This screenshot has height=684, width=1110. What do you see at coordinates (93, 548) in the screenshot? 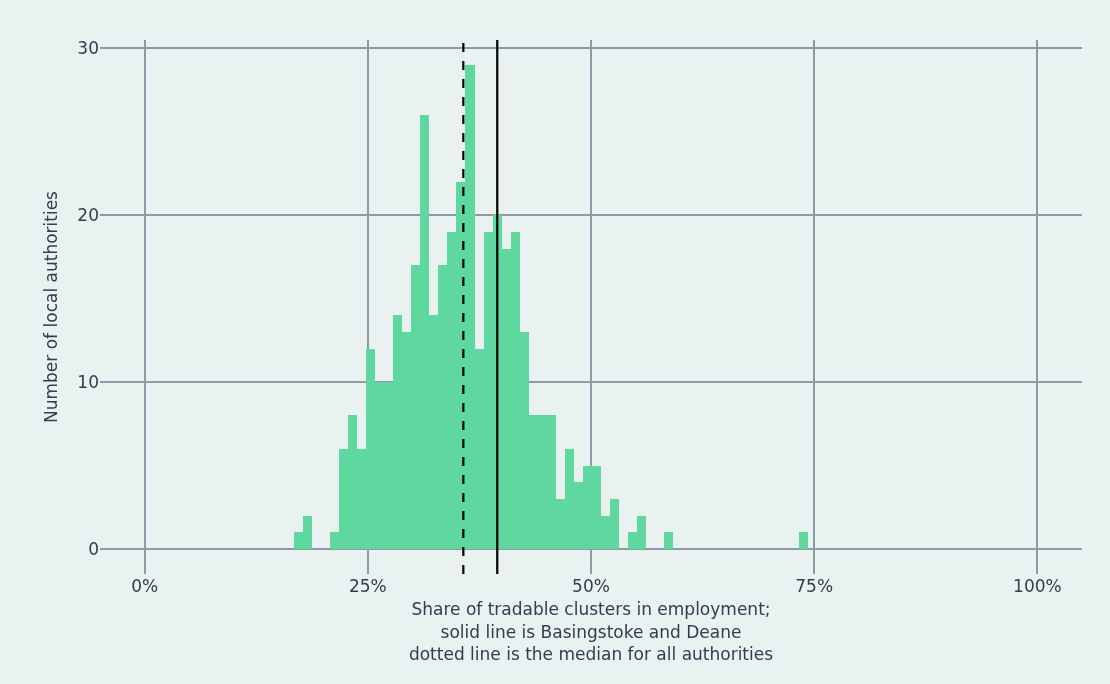
I see `y-tick-label: 0` at bounding box center [93, 548].